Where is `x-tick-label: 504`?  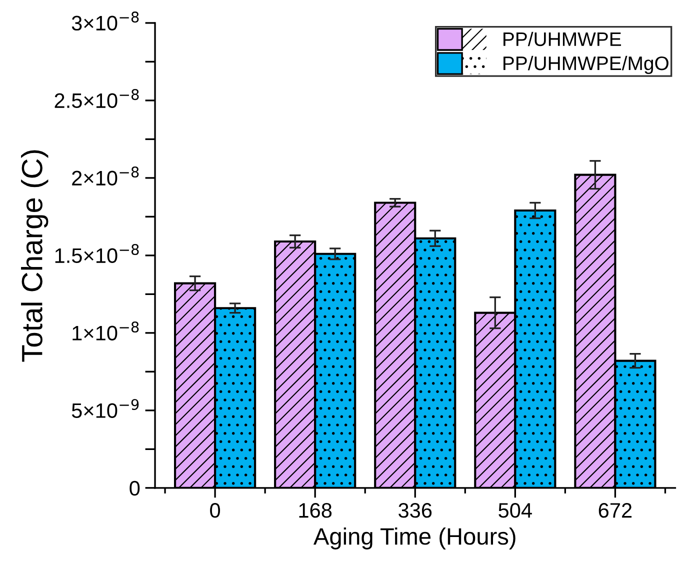 x-tick-label: 504 is located at coordinates (515, 510).